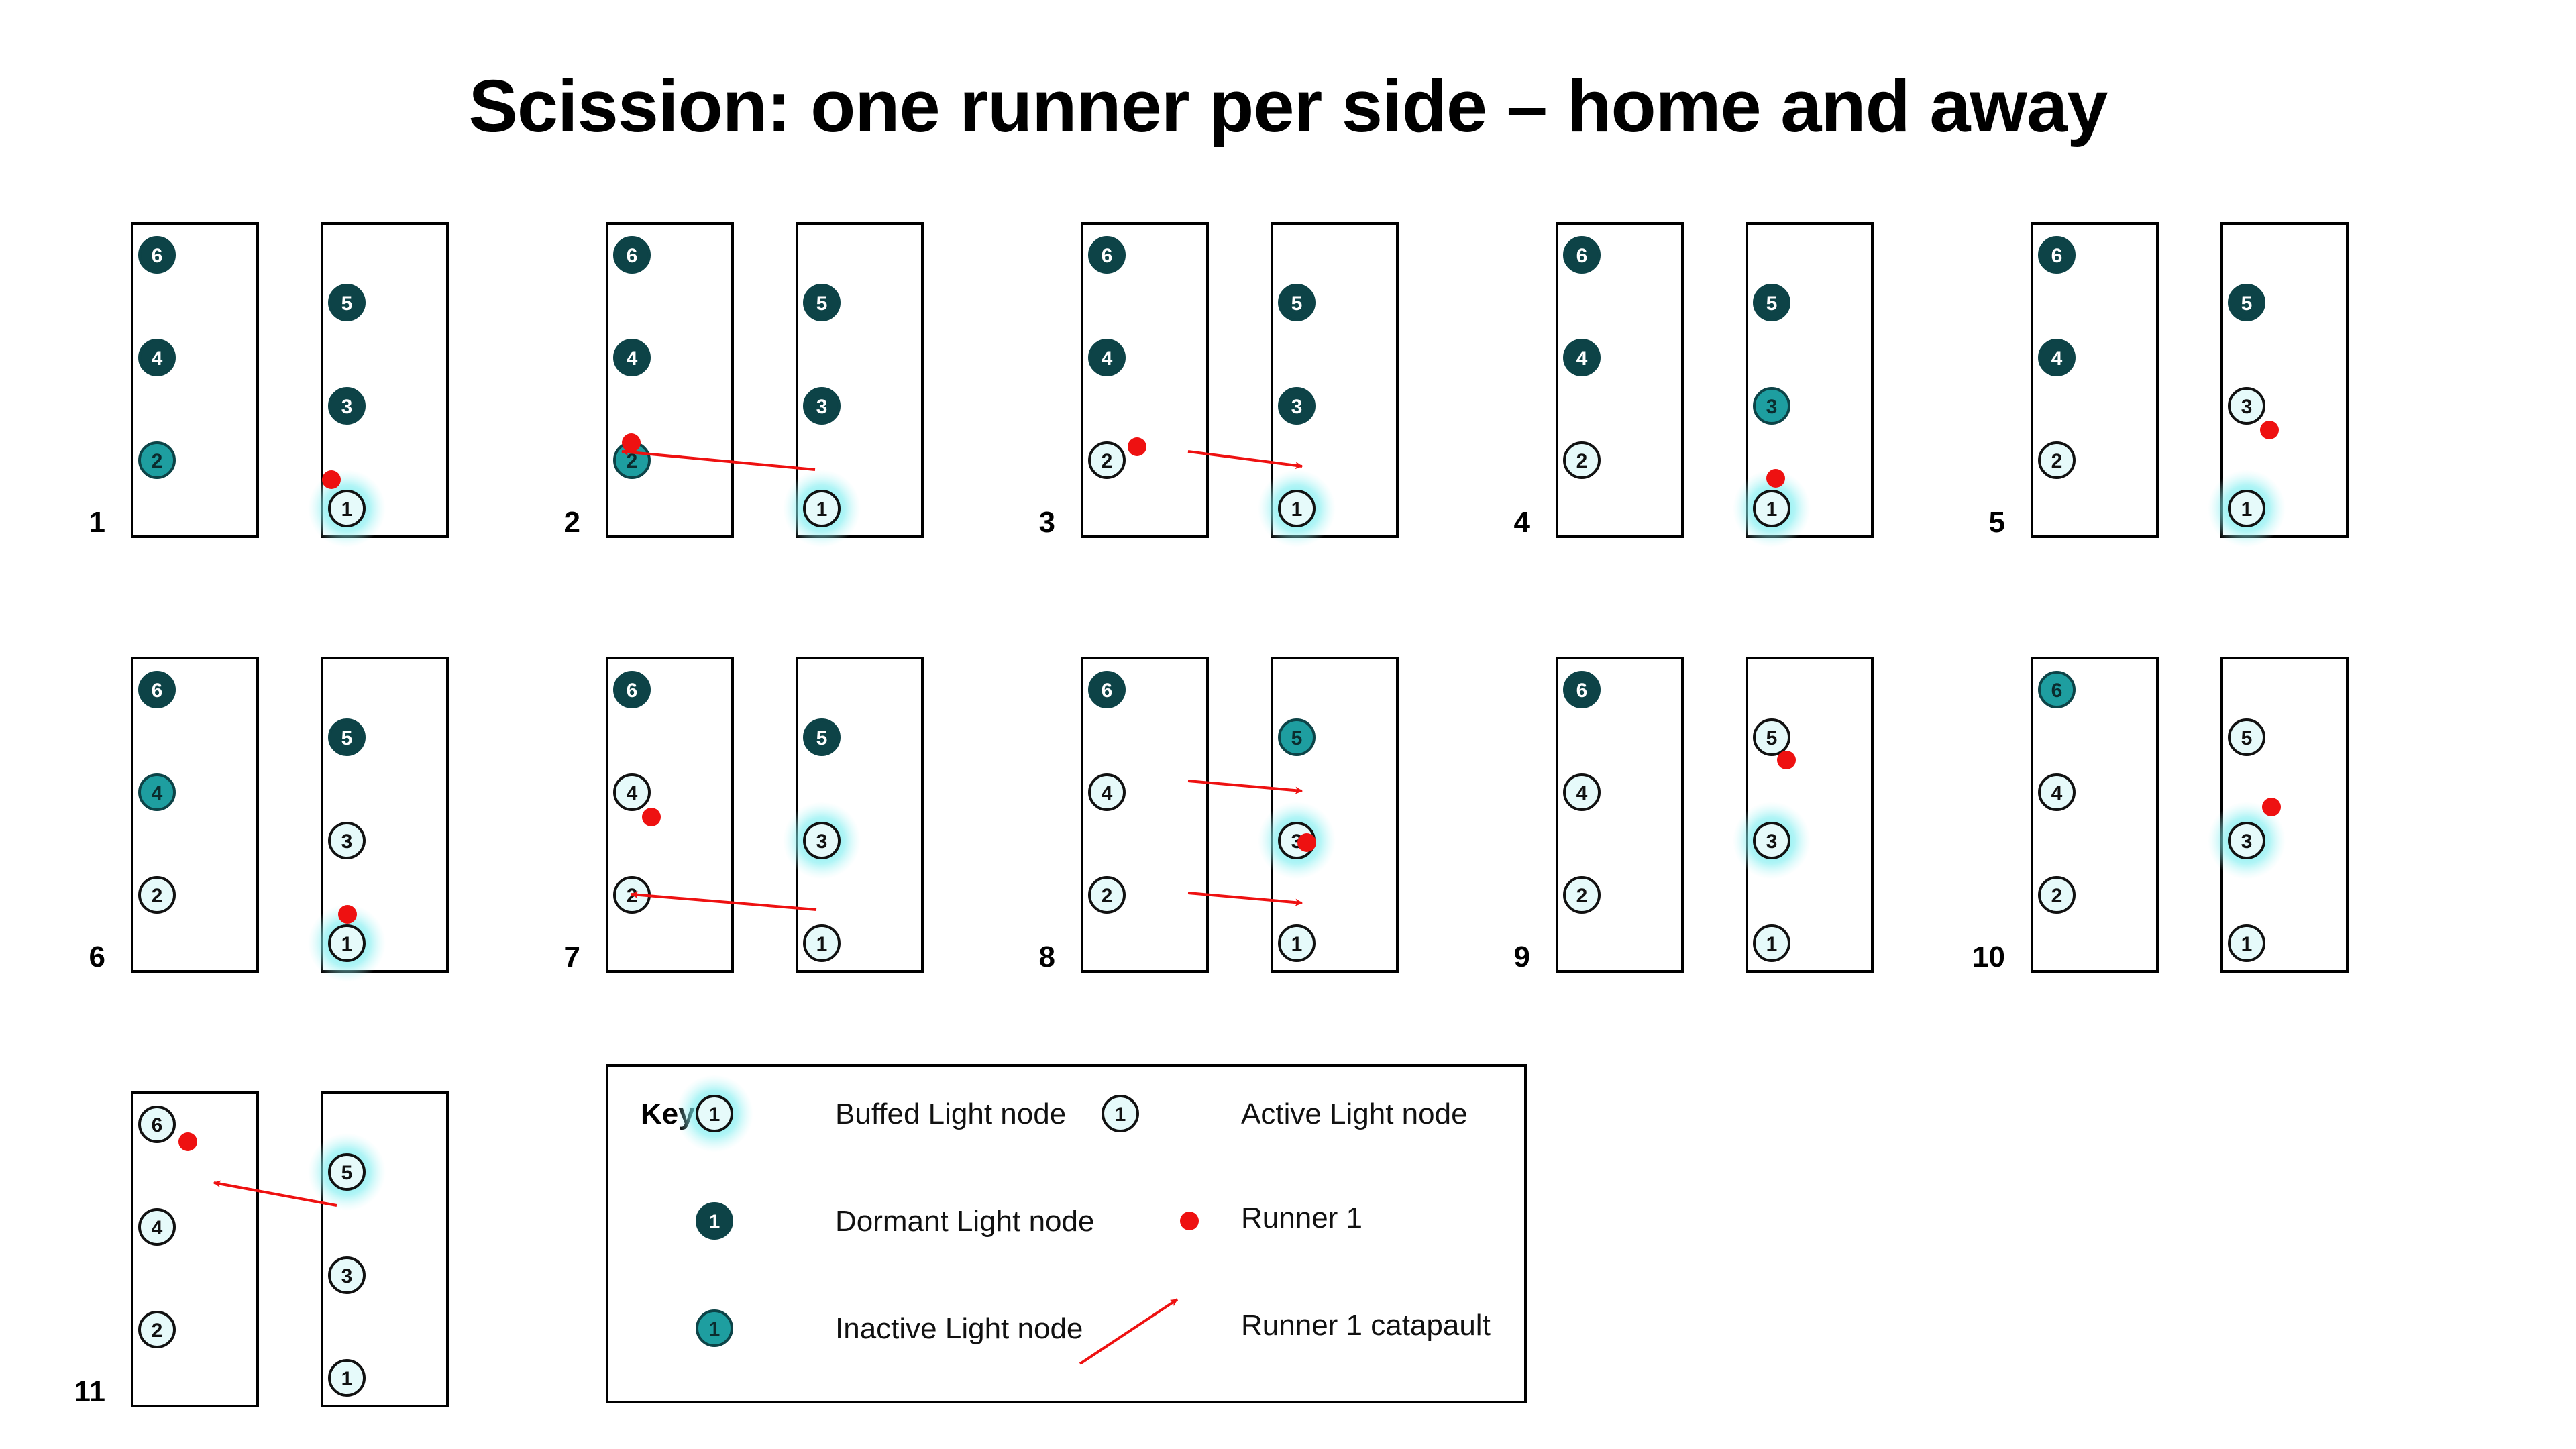 The image size is (2576, 1449). What do you see at coordinates (895, 1221) in the screenshot?
I see `key-item-dormant: 1 Dormant Light node` at bounding box center [895, 1221].